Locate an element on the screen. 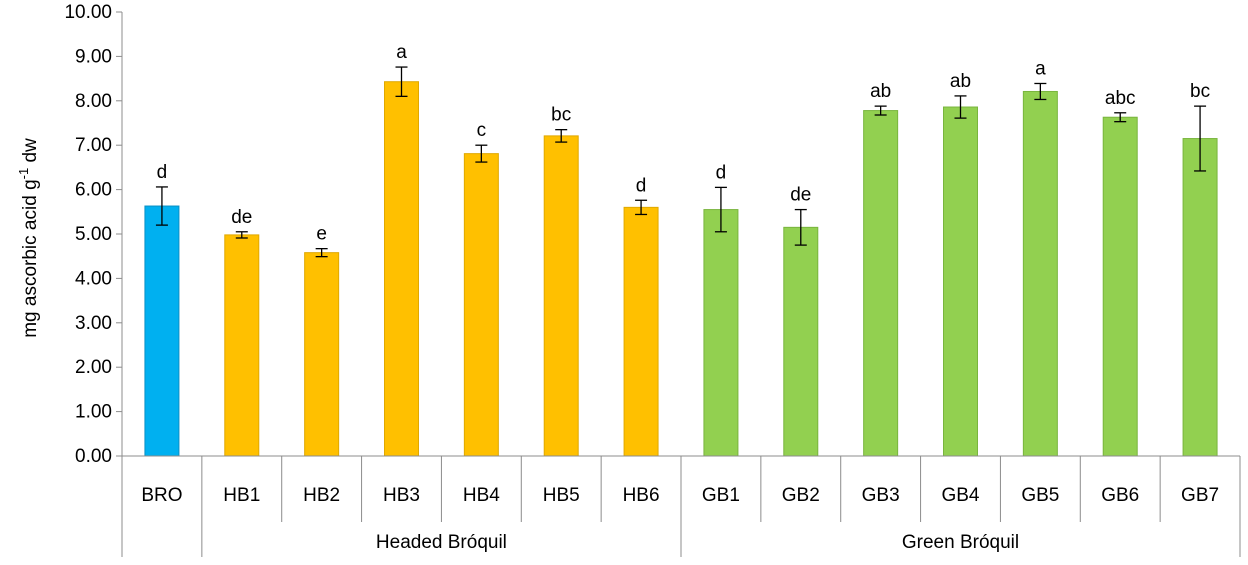  svg-text: mg ascorbic acid g-1 dw is located at coordinates (28, 238).